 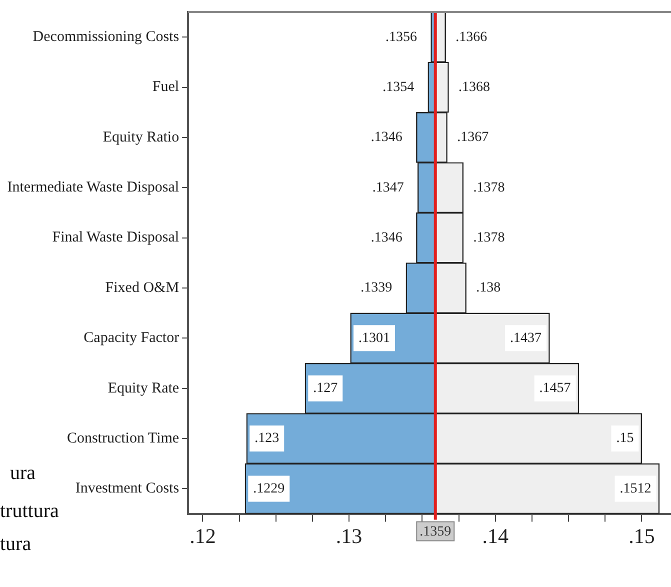 What do you see at coordinates (269, 488) in the screenshot?
I see `data-label: .1229` at bounding box center [269, 488].